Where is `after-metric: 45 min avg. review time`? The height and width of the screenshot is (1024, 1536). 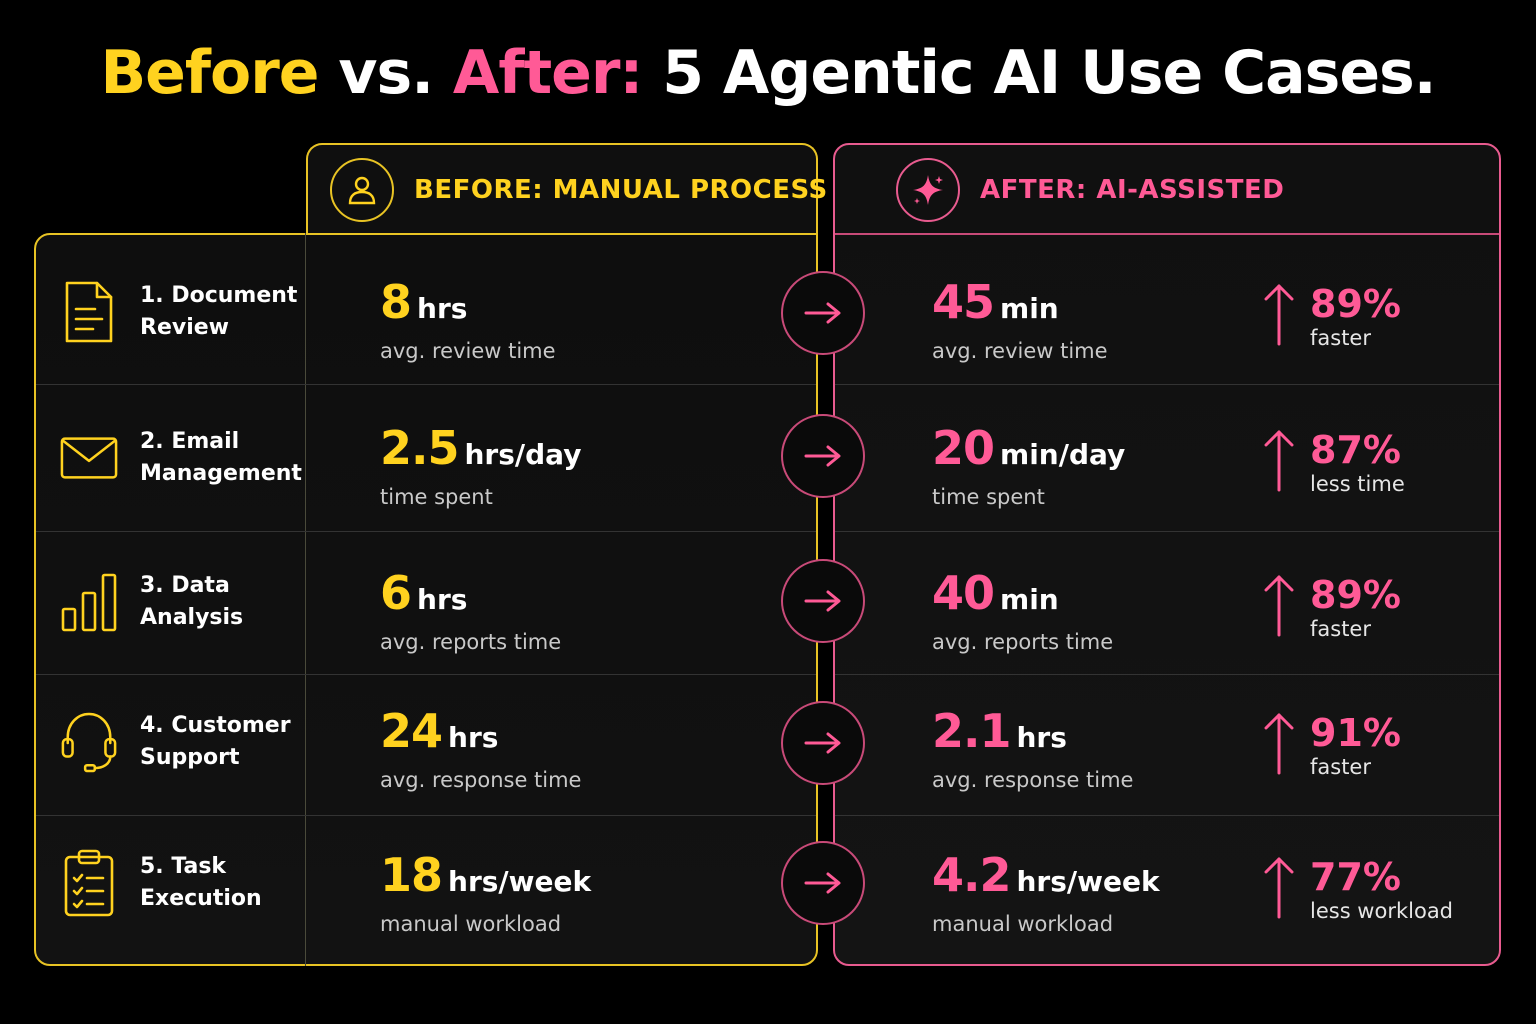
after-metric: 45 min avg. review time is located at coordinates (1020, 320).